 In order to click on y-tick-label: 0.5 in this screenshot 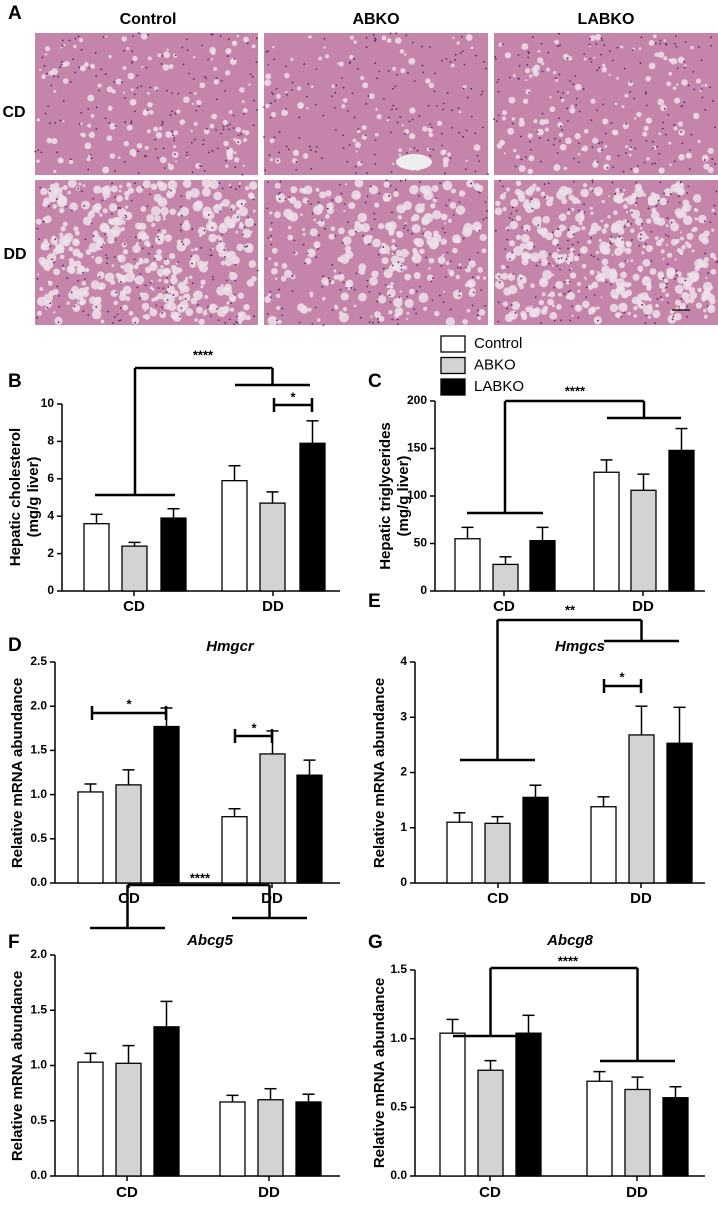, I will do `click(398, 1107)`.